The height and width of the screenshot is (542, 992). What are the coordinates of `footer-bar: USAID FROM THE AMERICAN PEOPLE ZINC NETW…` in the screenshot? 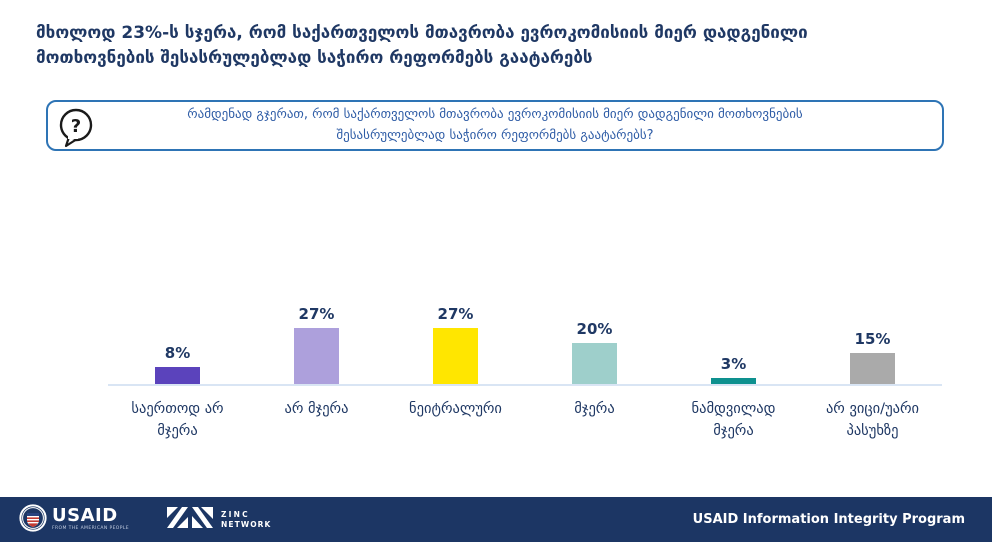 It's located at (496, 519).